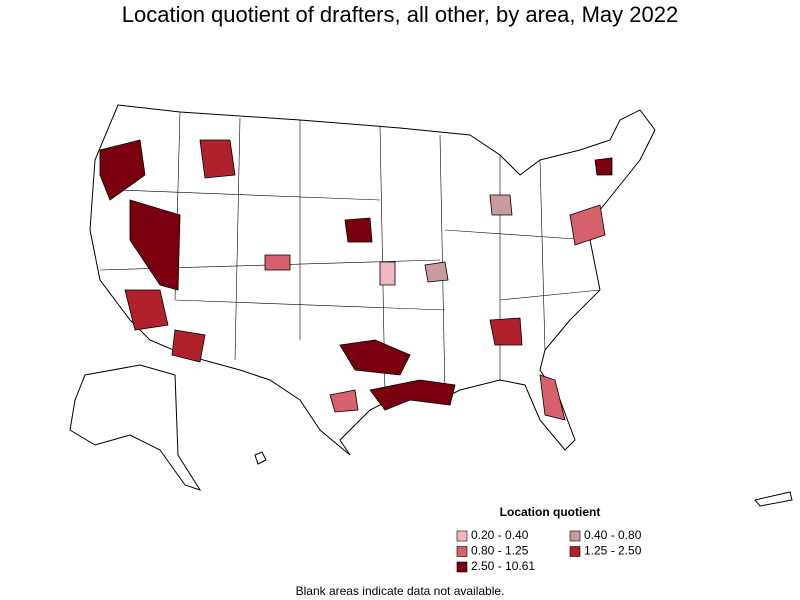  What do you see at coordinates (260, 458) in the screenshot?
I see `hawaii` at bounding box center [260, 458].